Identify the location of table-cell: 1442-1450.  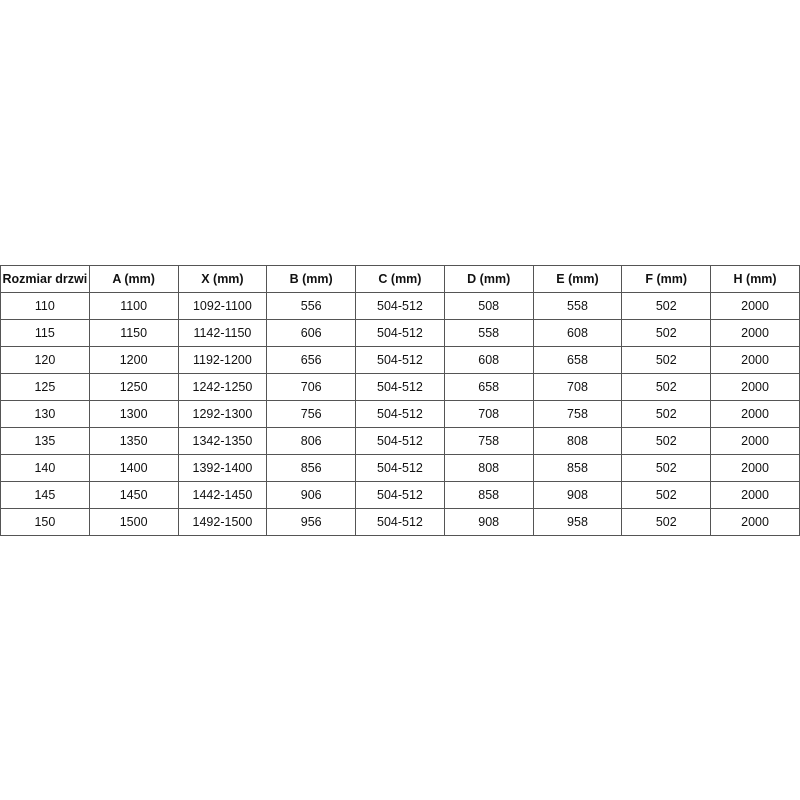
(222, 495).